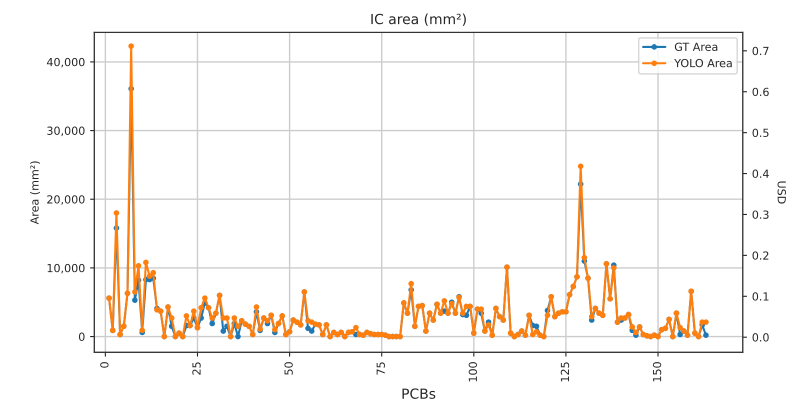 The height and width of the screenshot is (405, 786). I want to click on chart-title: IC area (mm²), so click(418, 20).